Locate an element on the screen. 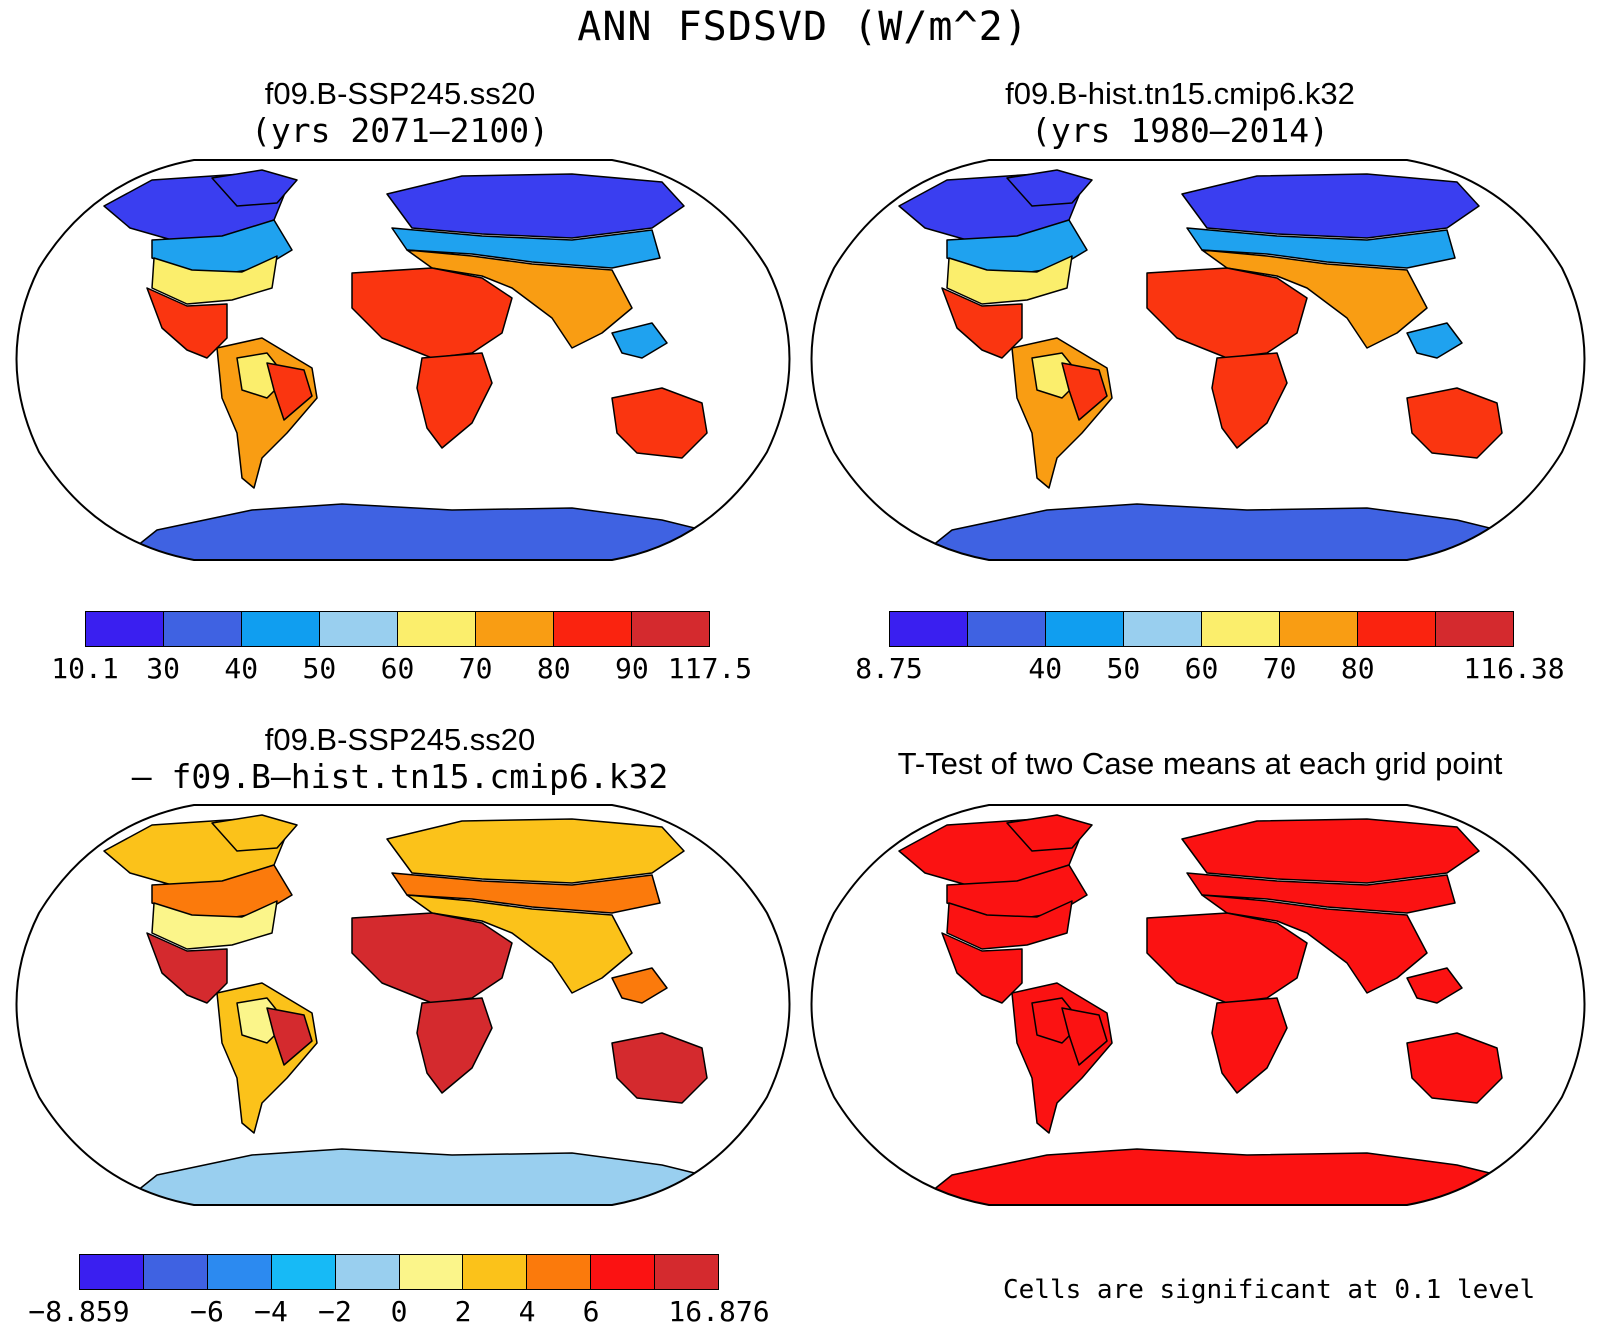  panel-bl-subtitle: – f09.B–hist.tn15.cmip6.k32 is located at coordinates (400, 776).